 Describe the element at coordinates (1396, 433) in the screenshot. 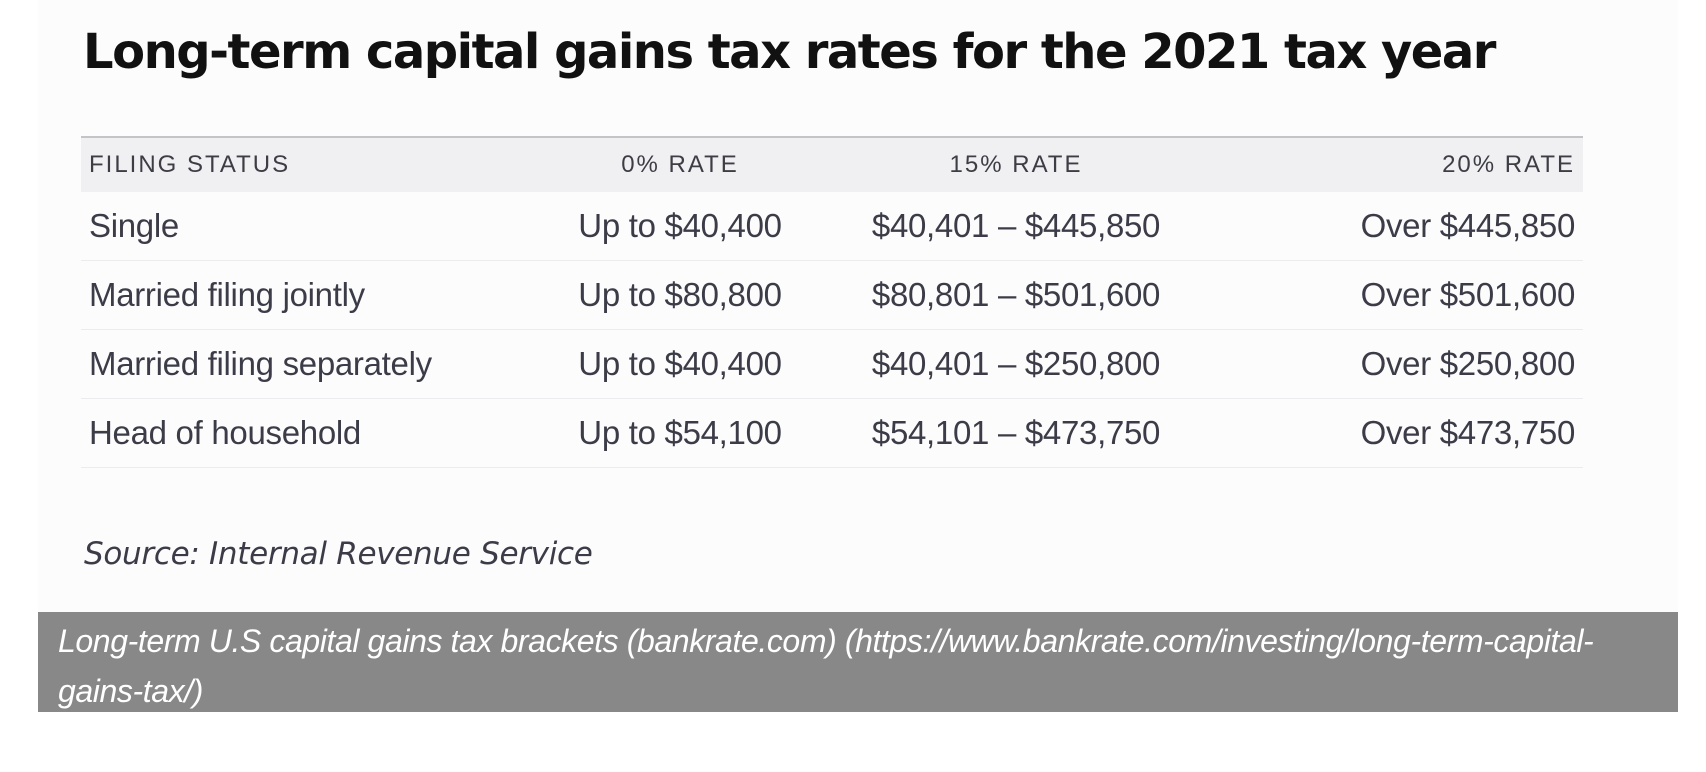

I see `cell-20-rate: Over $473,750` at that location.